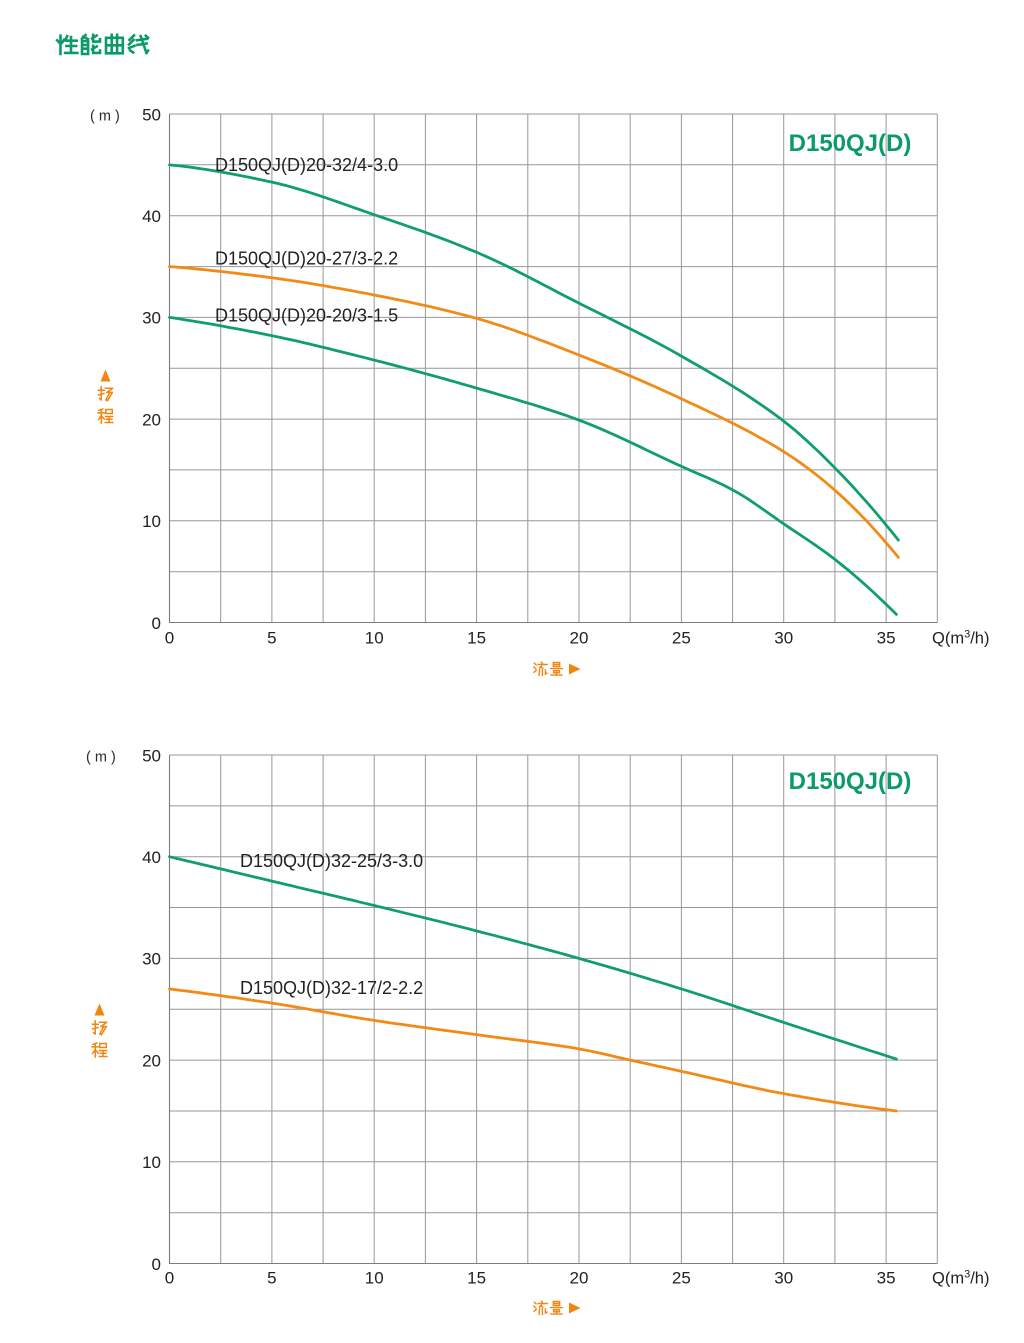  What do you see at coordinates (306, 259) in the screenshot?
I see `svg-text: D150QJ(D)20-27/3-2.2` at bounding box center [306, 259].